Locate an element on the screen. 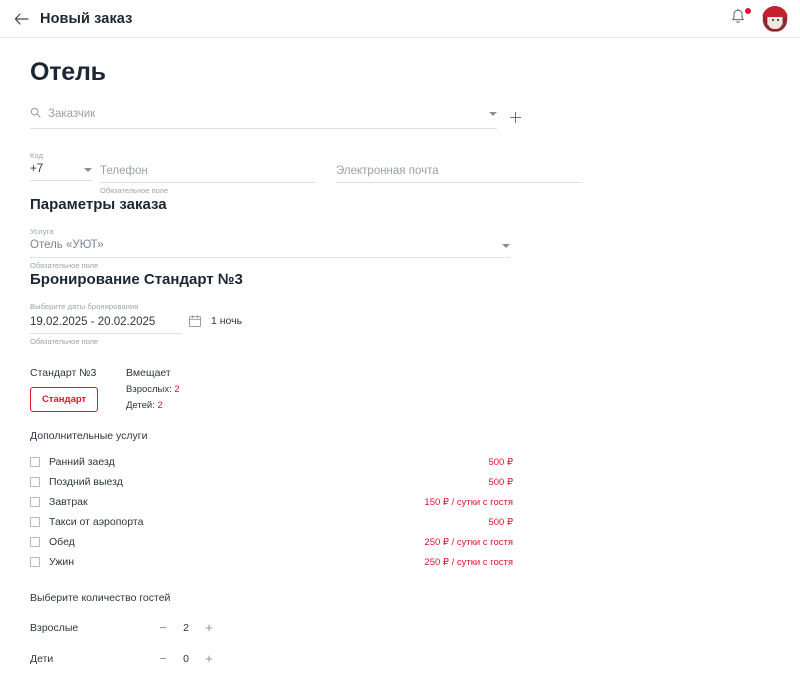 The width and height of the screenshot is (800, 679). service-value: Отель «УЮТ» is located at coordinates (67, 245).